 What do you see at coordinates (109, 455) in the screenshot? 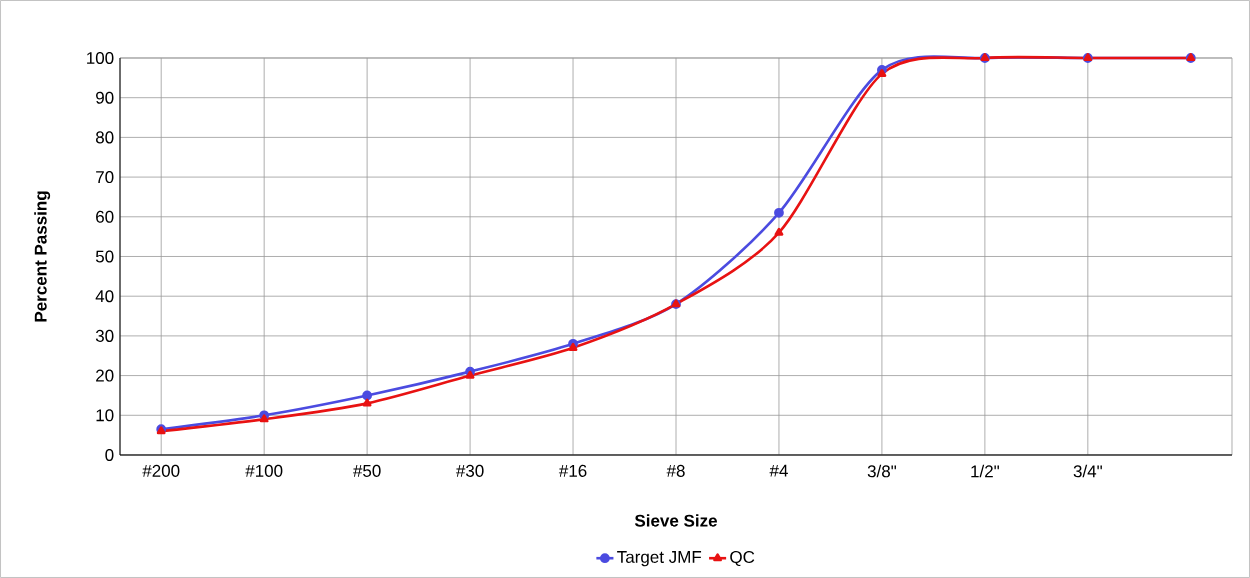
I see `y-tick-label: 0` at bounding box center [109, 455].